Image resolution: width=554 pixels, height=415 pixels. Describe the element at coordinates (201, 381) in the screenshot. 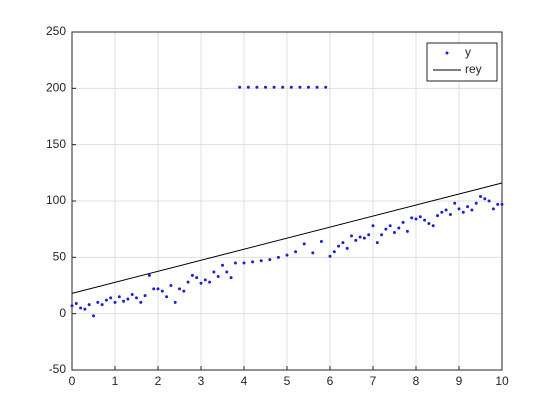

I see `x-tick-label: 3` at that location.